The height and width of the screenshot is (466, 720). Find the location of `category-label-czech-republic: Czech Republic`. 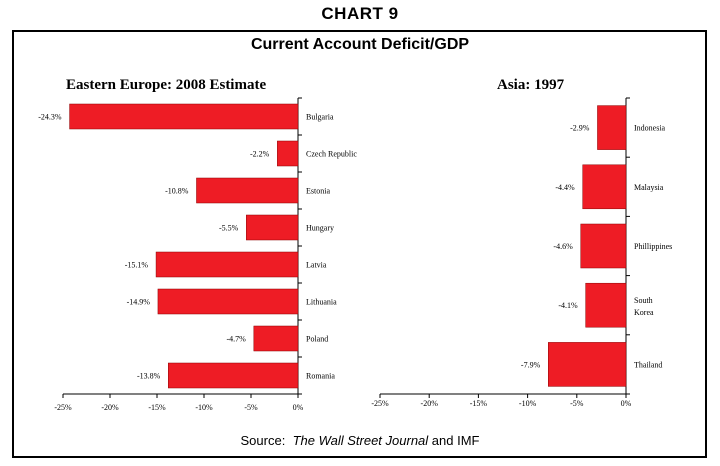

category-label-czech-republic: Czech Republic is located at coordinates (331, 154).